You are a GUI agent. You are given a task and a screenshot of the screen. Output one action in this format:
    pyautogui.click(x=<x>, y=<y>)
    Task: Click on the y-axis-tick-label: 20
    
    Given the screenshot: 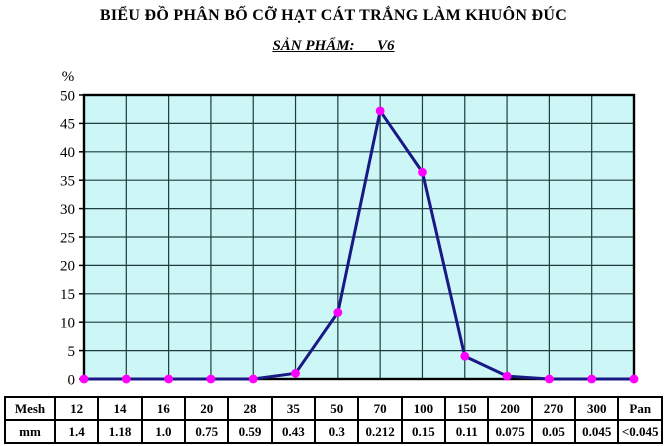 What is the action you would take?
    pyautogui.click(x=67, y=267)
    